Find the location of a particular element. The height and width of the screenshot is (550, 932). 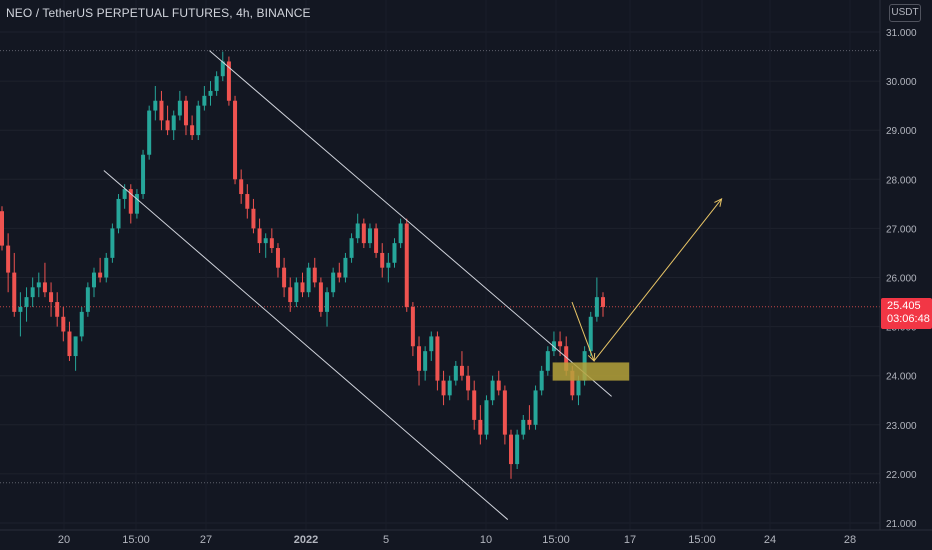

price-tick-label: 26.000 is located at coordinates (901, 279).